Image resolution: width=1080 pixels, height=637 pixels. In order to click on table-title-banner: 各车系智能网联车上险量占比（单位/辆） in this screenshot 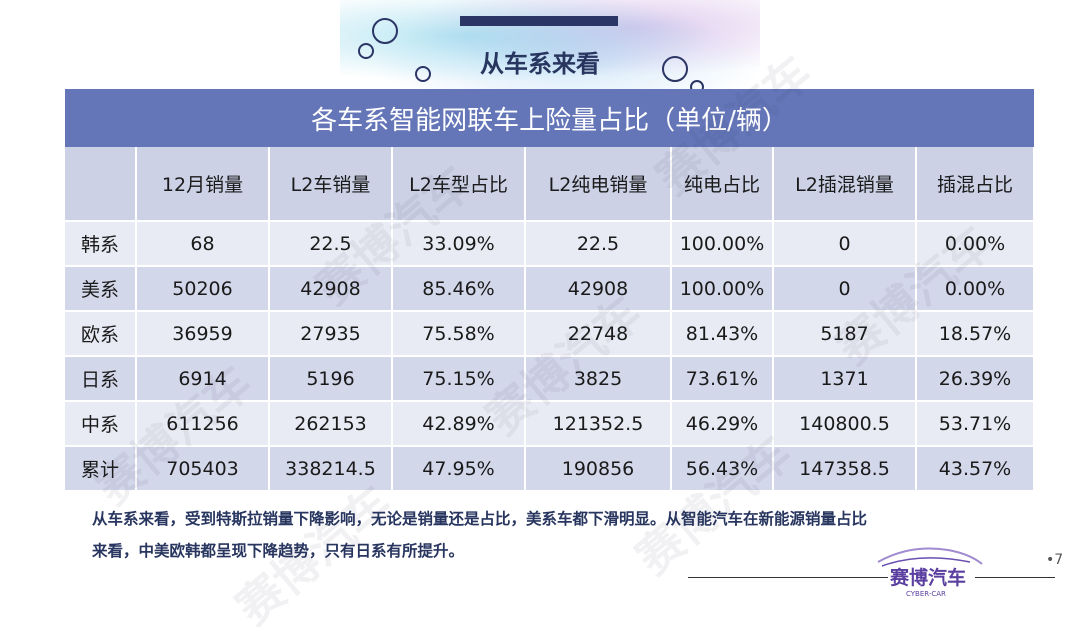, I will do `click(549, 118)`.